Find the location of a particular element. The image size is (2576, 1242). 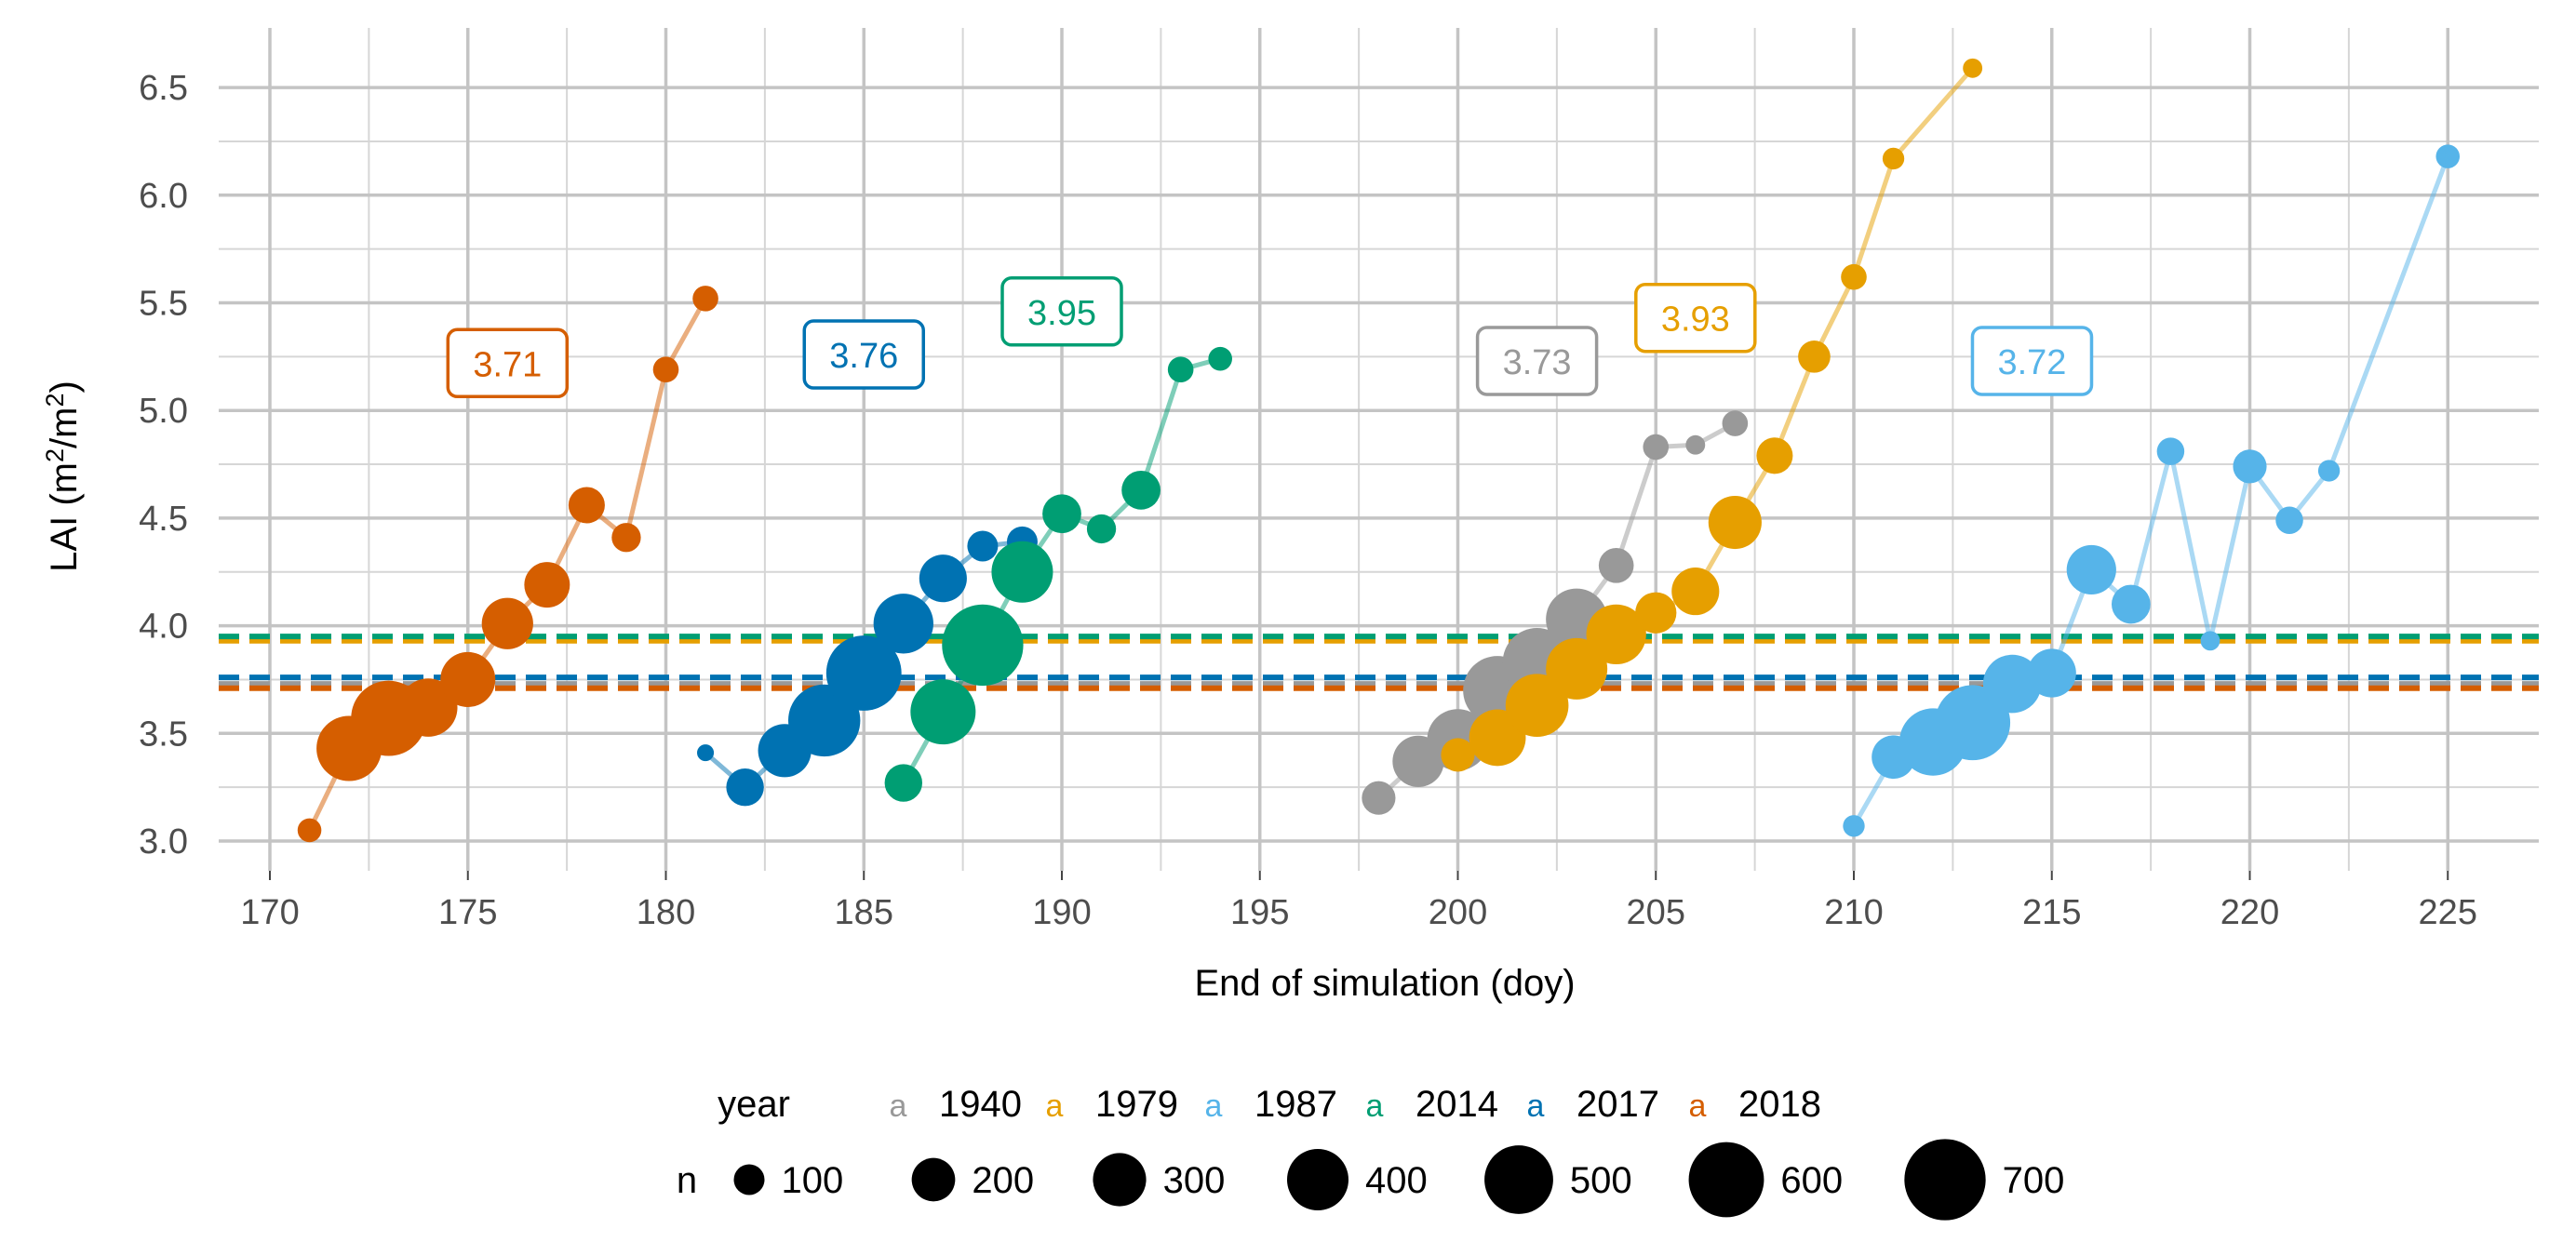

legend-size-label: 100 is located at coordinates (813, 1180).